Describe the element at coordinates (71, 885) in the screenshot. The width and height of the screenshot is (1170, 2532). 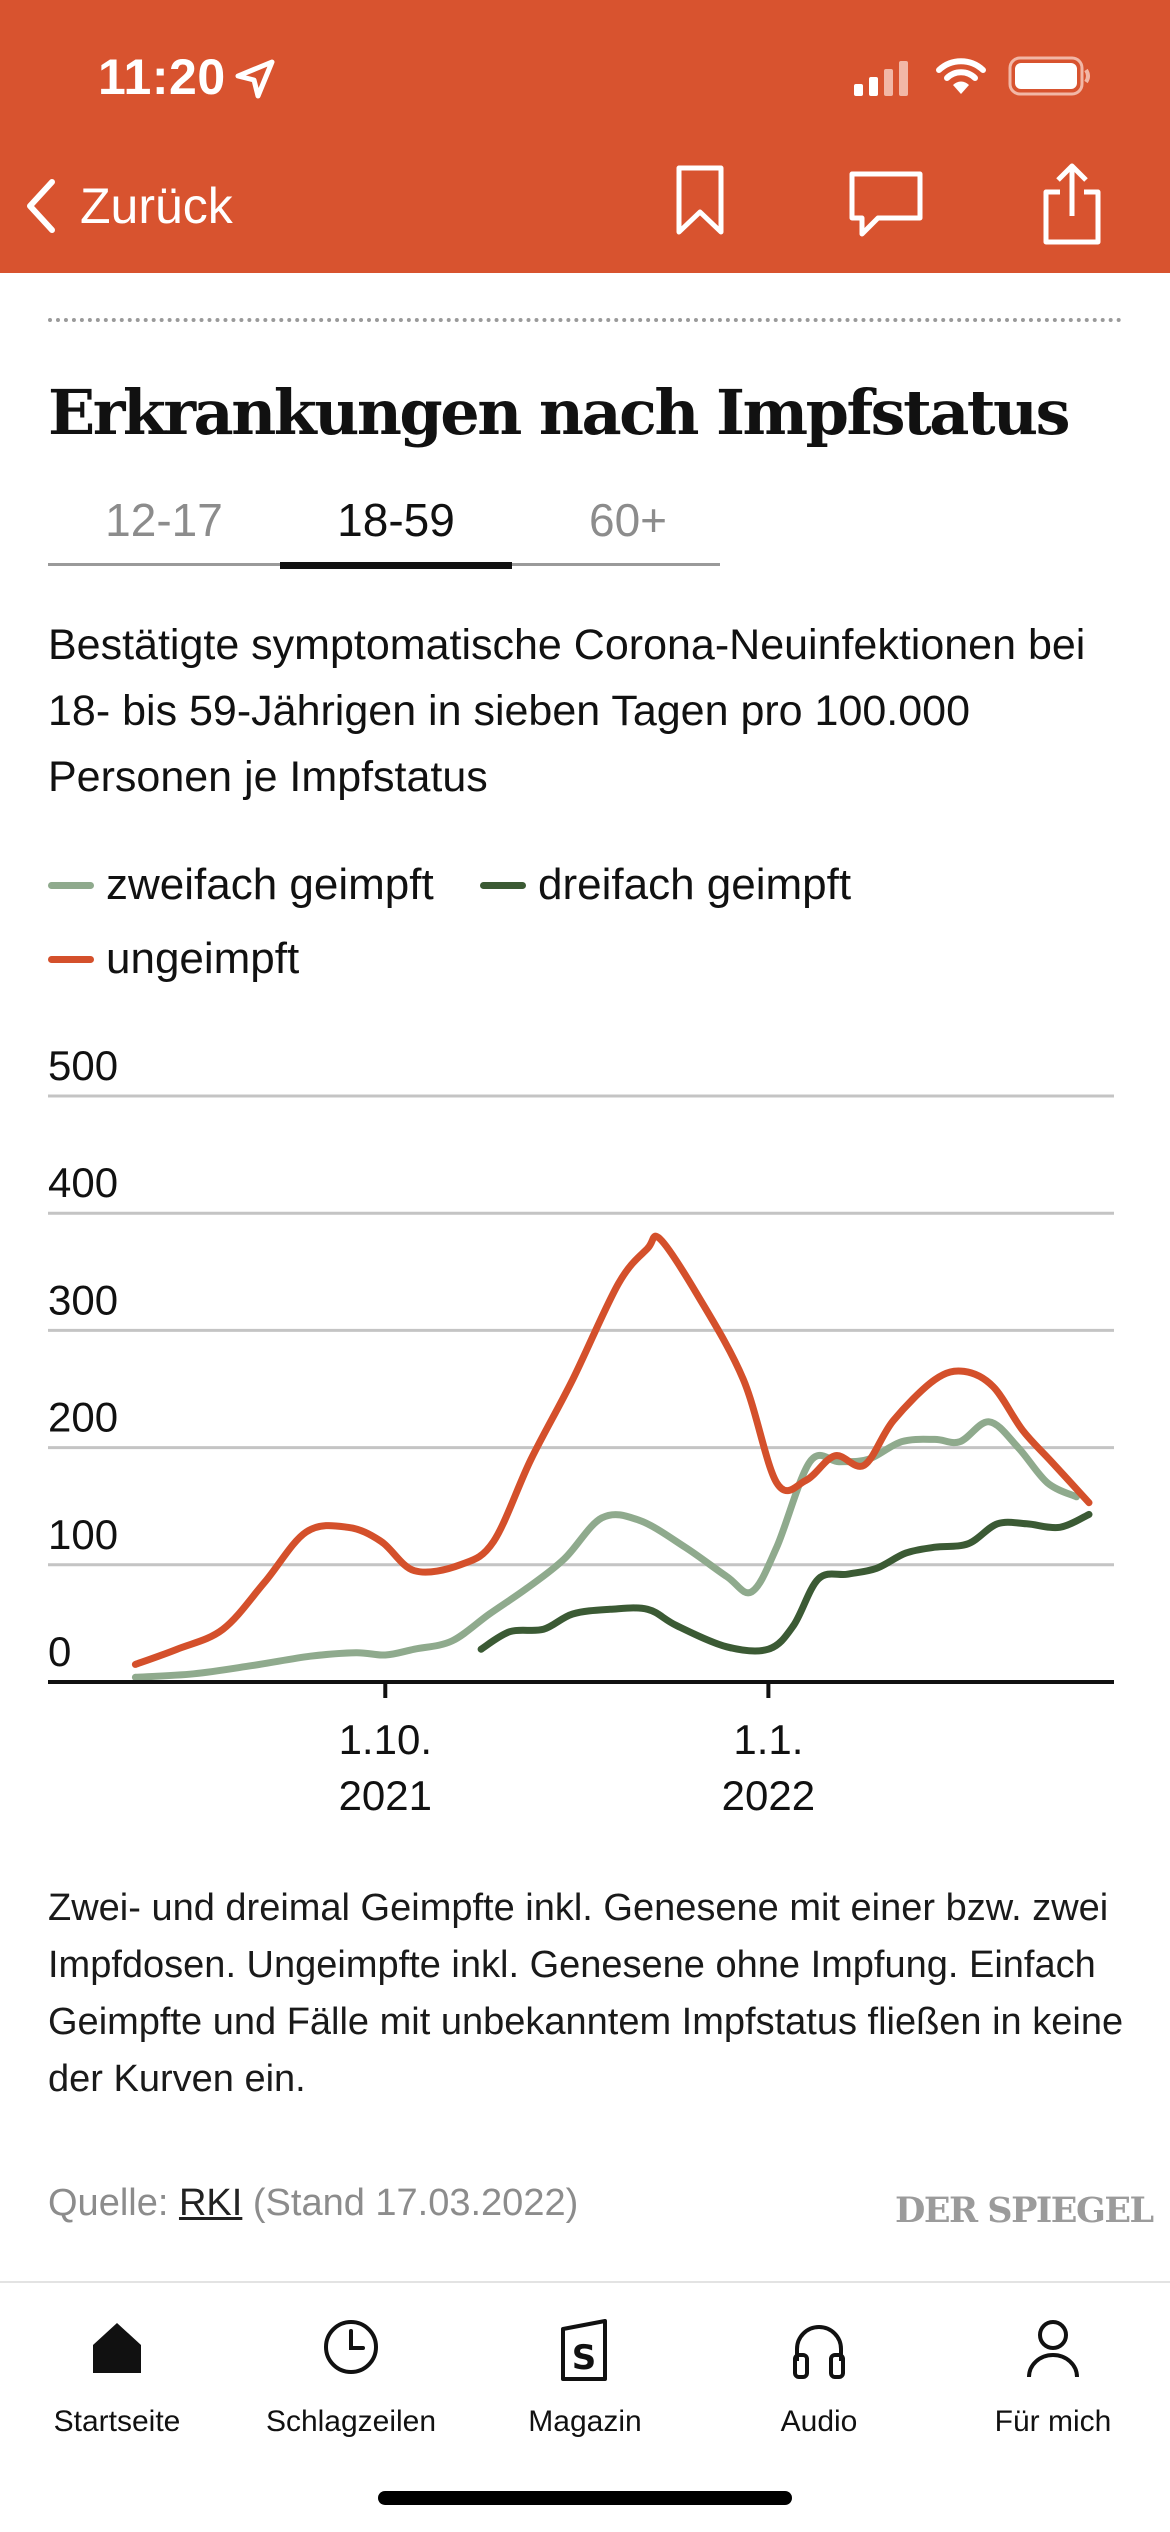
I see `legend-swatch-zweifach` at that location.